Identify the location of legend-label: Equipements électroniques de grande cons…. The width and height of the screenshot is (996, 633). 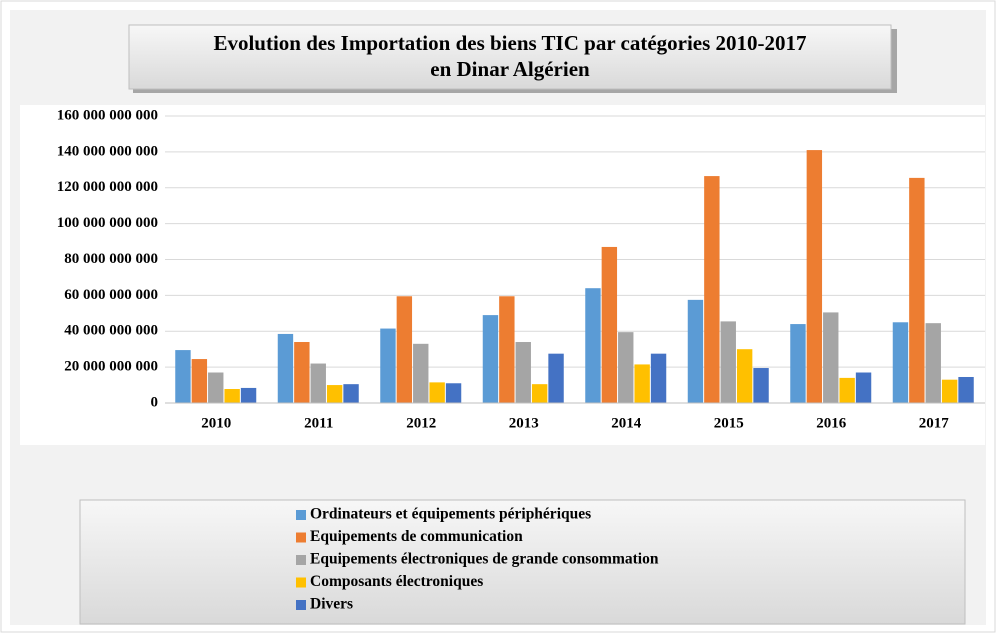
(484, 559).